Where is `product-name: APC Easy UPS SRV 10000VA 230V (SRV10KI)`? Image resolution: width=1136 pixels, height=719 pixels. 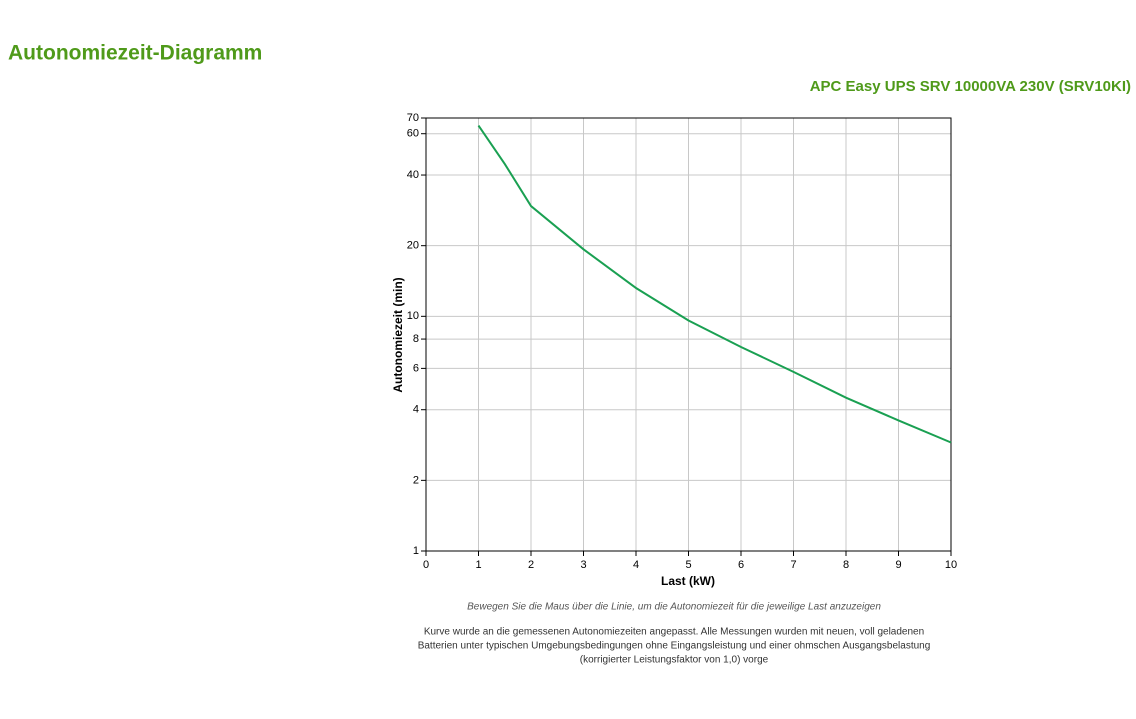 product-name: APC Easy UPS SRV 10000VA 230V (SRV10KI) is located at coordinates (970, 86).